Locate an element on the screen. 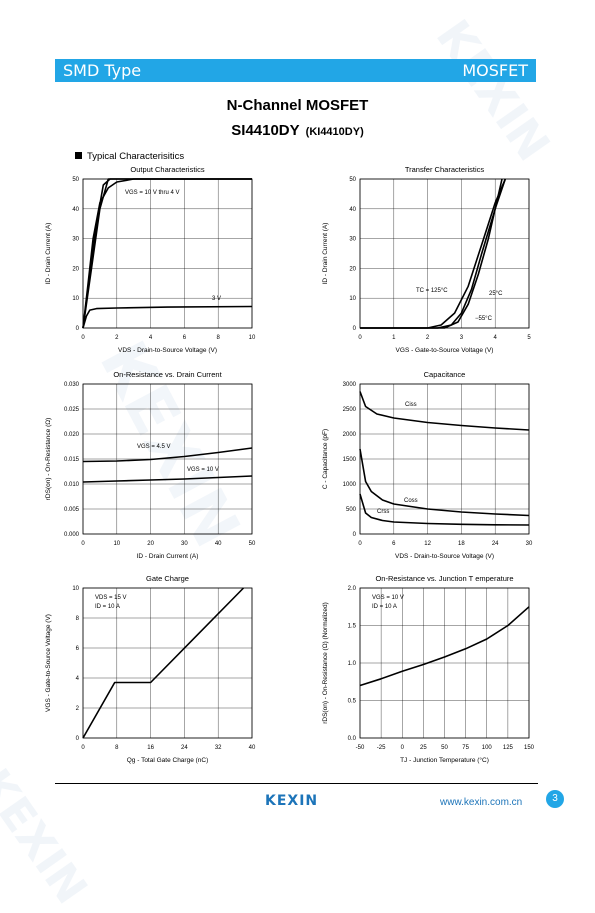 Image resolution: width=595 pixels, height=913 pixels. header-banner: SMD Type MOSFET is located at coordinates (295, 70).